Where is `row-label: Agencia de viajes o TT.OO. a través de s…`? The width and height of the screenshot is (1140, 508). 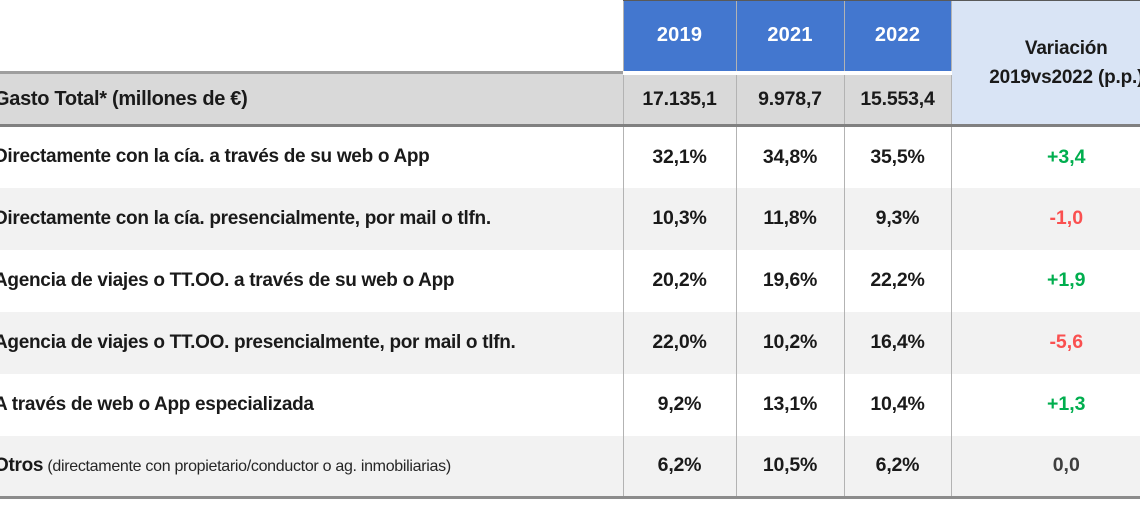
row-label: Agencia de viajes o TT.OO. a través de s… is located at coordinates (227, 280).